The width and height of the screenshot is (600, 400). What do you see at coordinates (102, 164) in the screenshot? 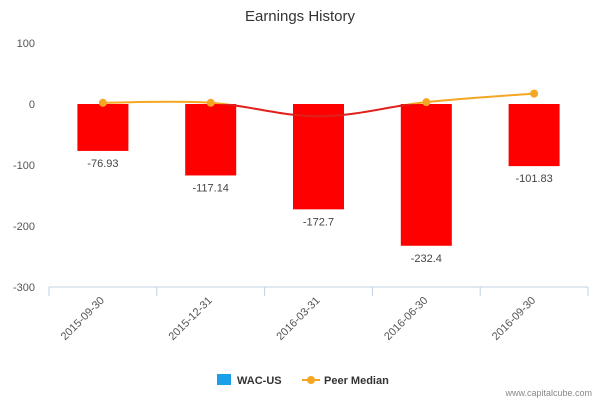
I see `data-label: -76.93` at bounding box center [102, 164].